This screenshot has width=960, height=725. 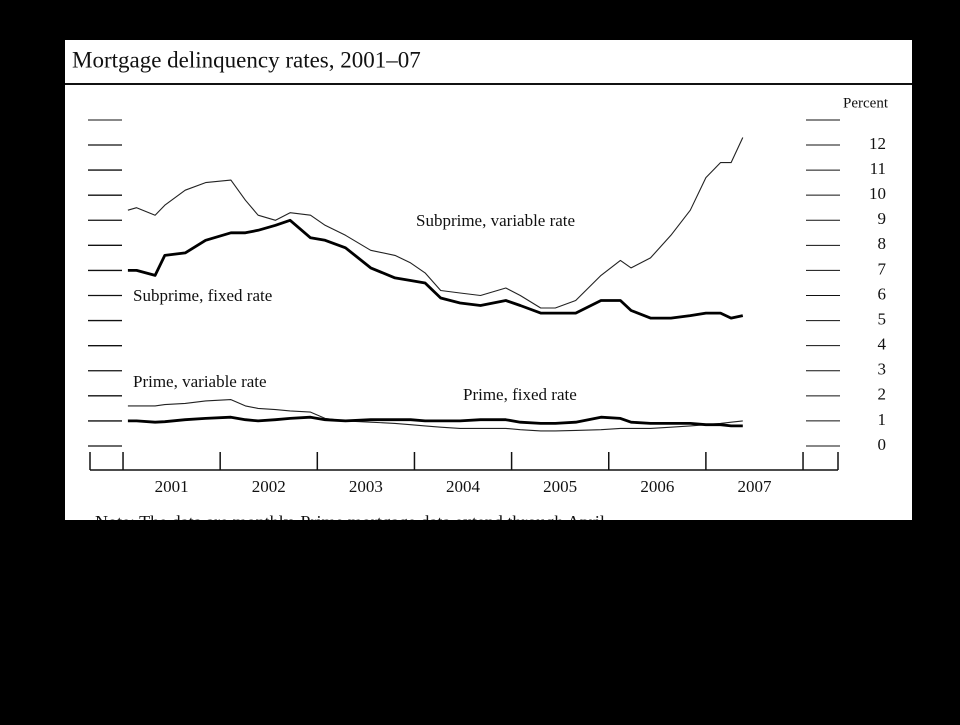 What do you see at coordinates (754, 486) in the screenshot?
I see `x-tick-label: 2007` at bounding box center [754, 486].